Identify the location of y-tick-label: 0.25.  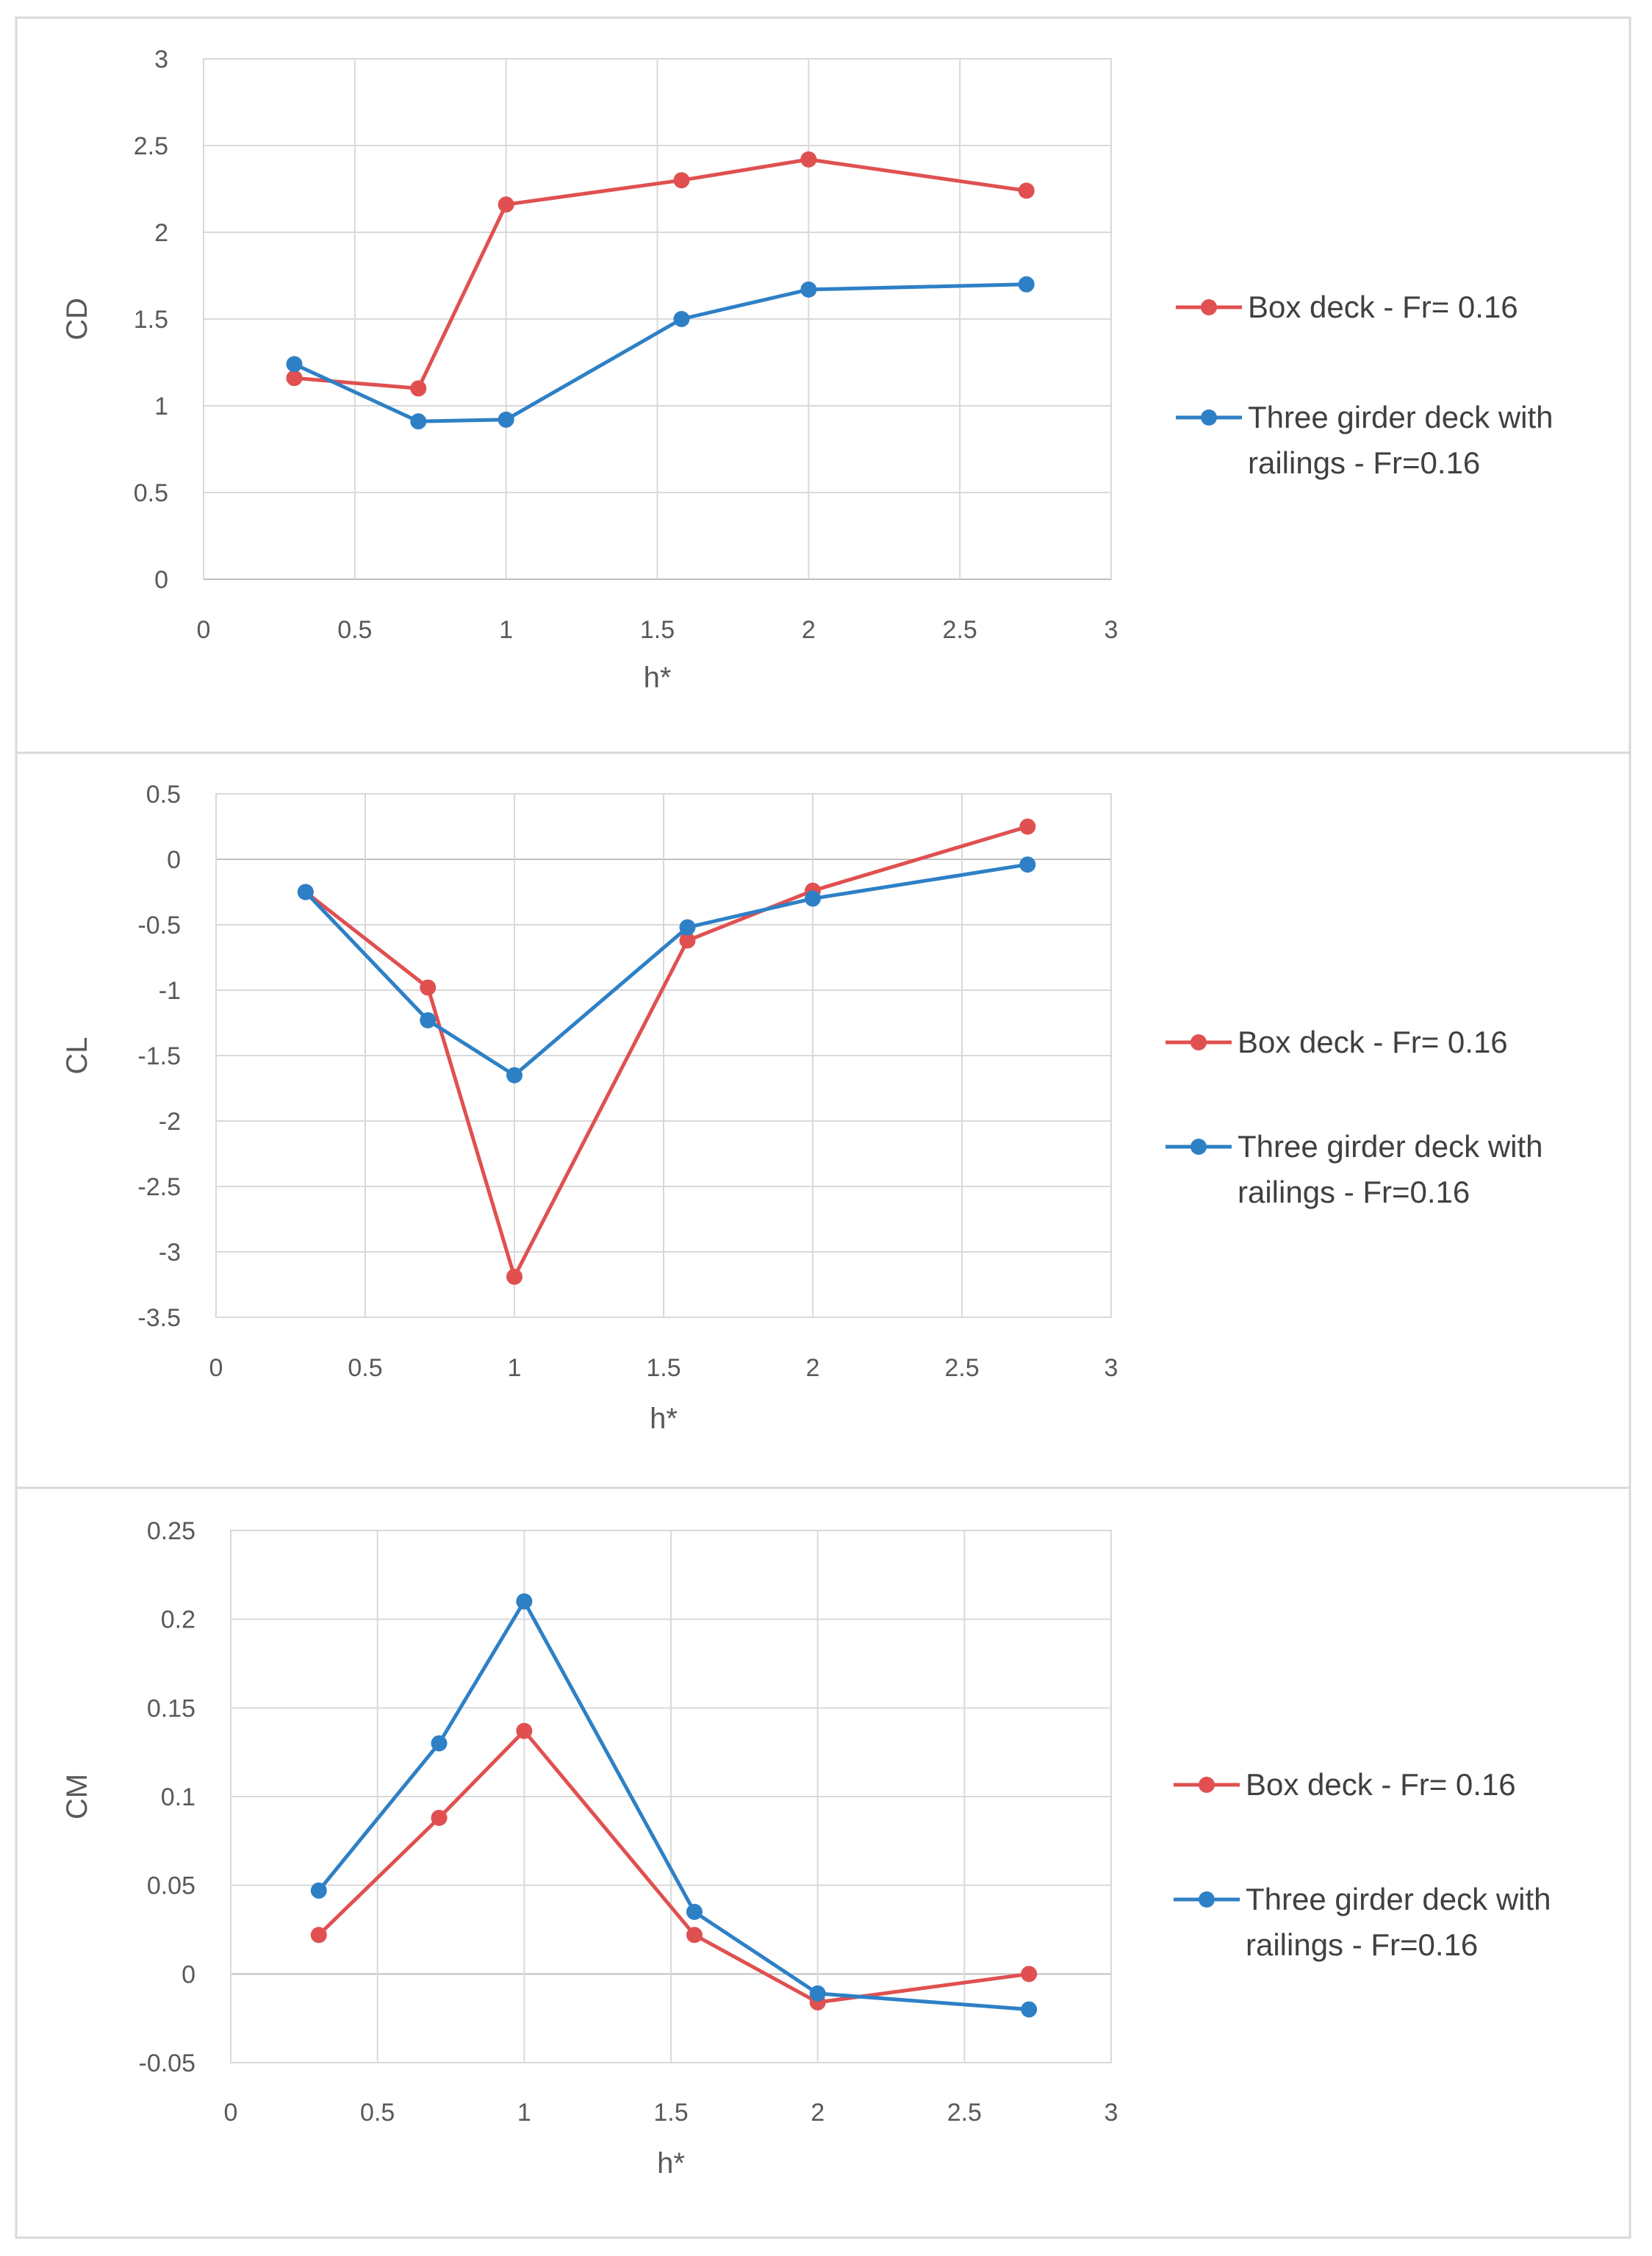
(171, 1531).